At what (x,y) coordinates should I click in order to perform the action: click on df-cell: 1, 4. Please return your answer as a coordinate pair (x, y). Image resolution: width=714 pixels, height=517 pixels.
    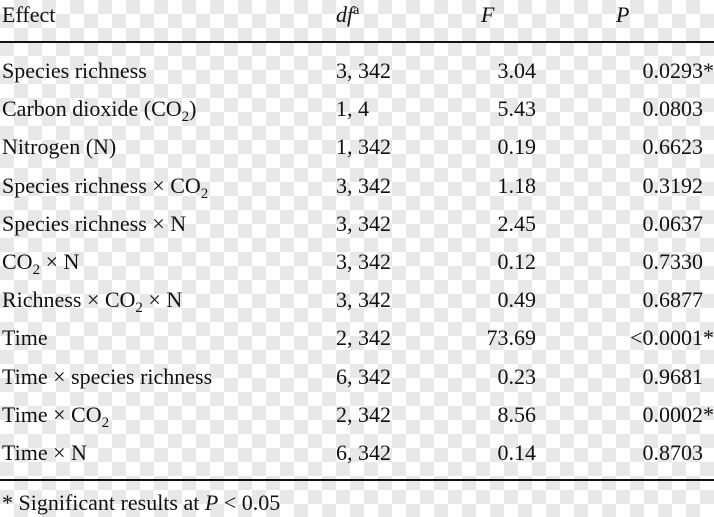
    Looking at the image, I should click on (352, 109).